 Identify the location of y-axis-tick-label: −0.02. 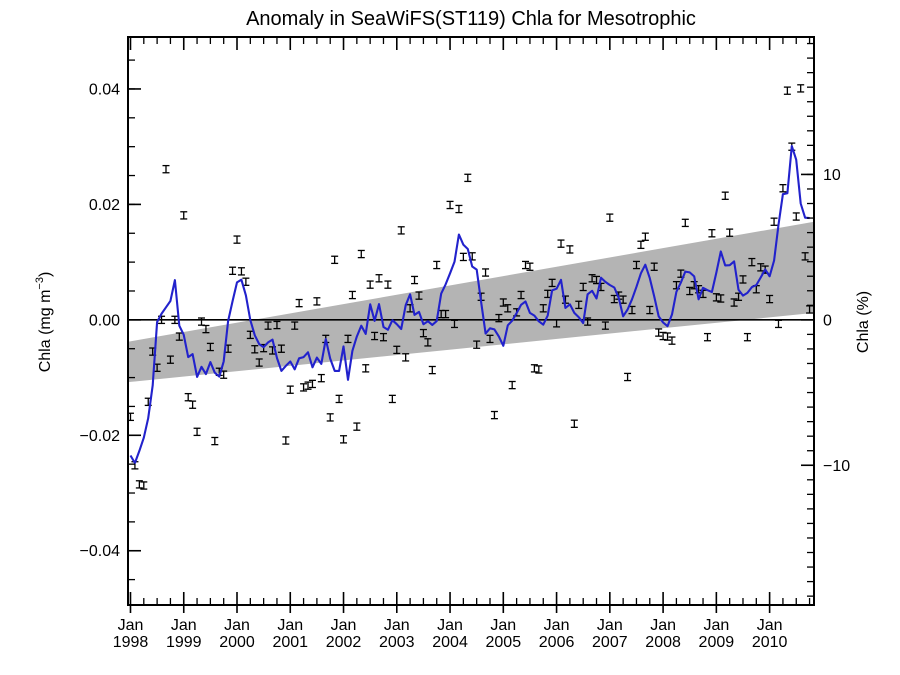
(100, 436).